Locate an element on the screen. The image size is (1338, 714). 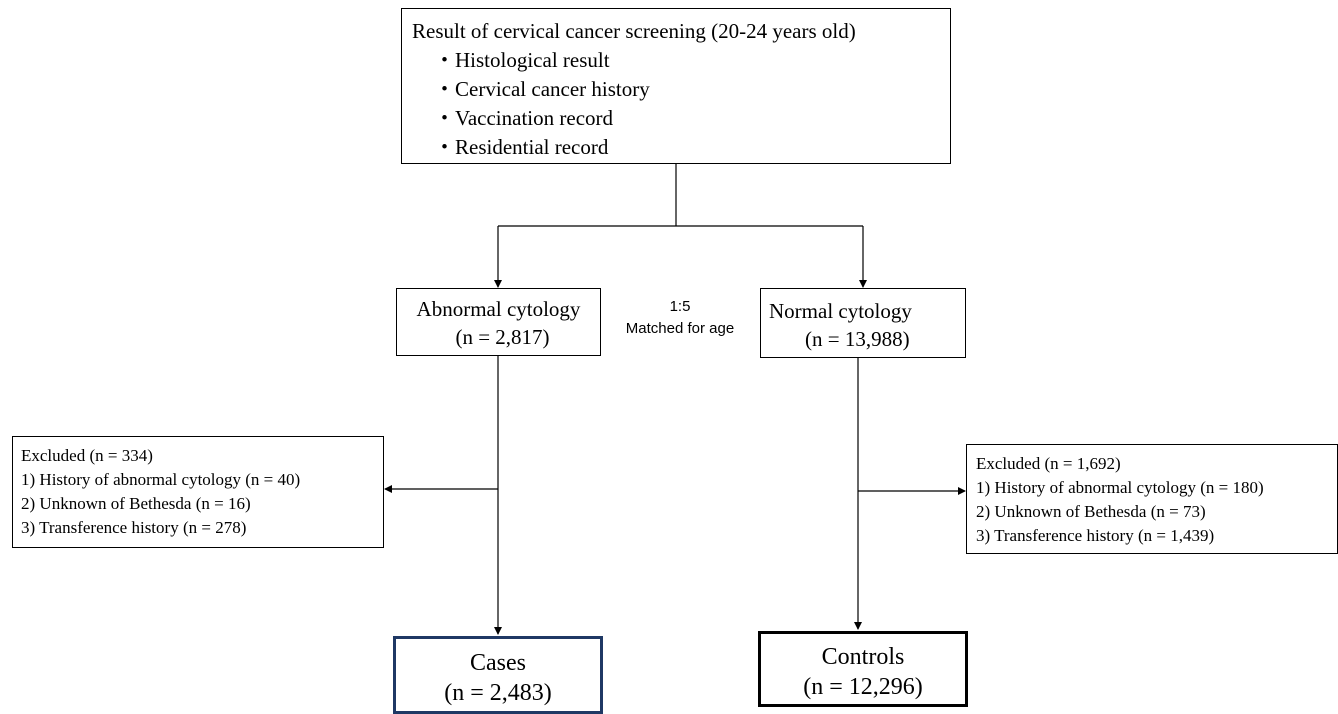
controls-box: Controls (n = 12,296) is located at coordinates (863, 669).